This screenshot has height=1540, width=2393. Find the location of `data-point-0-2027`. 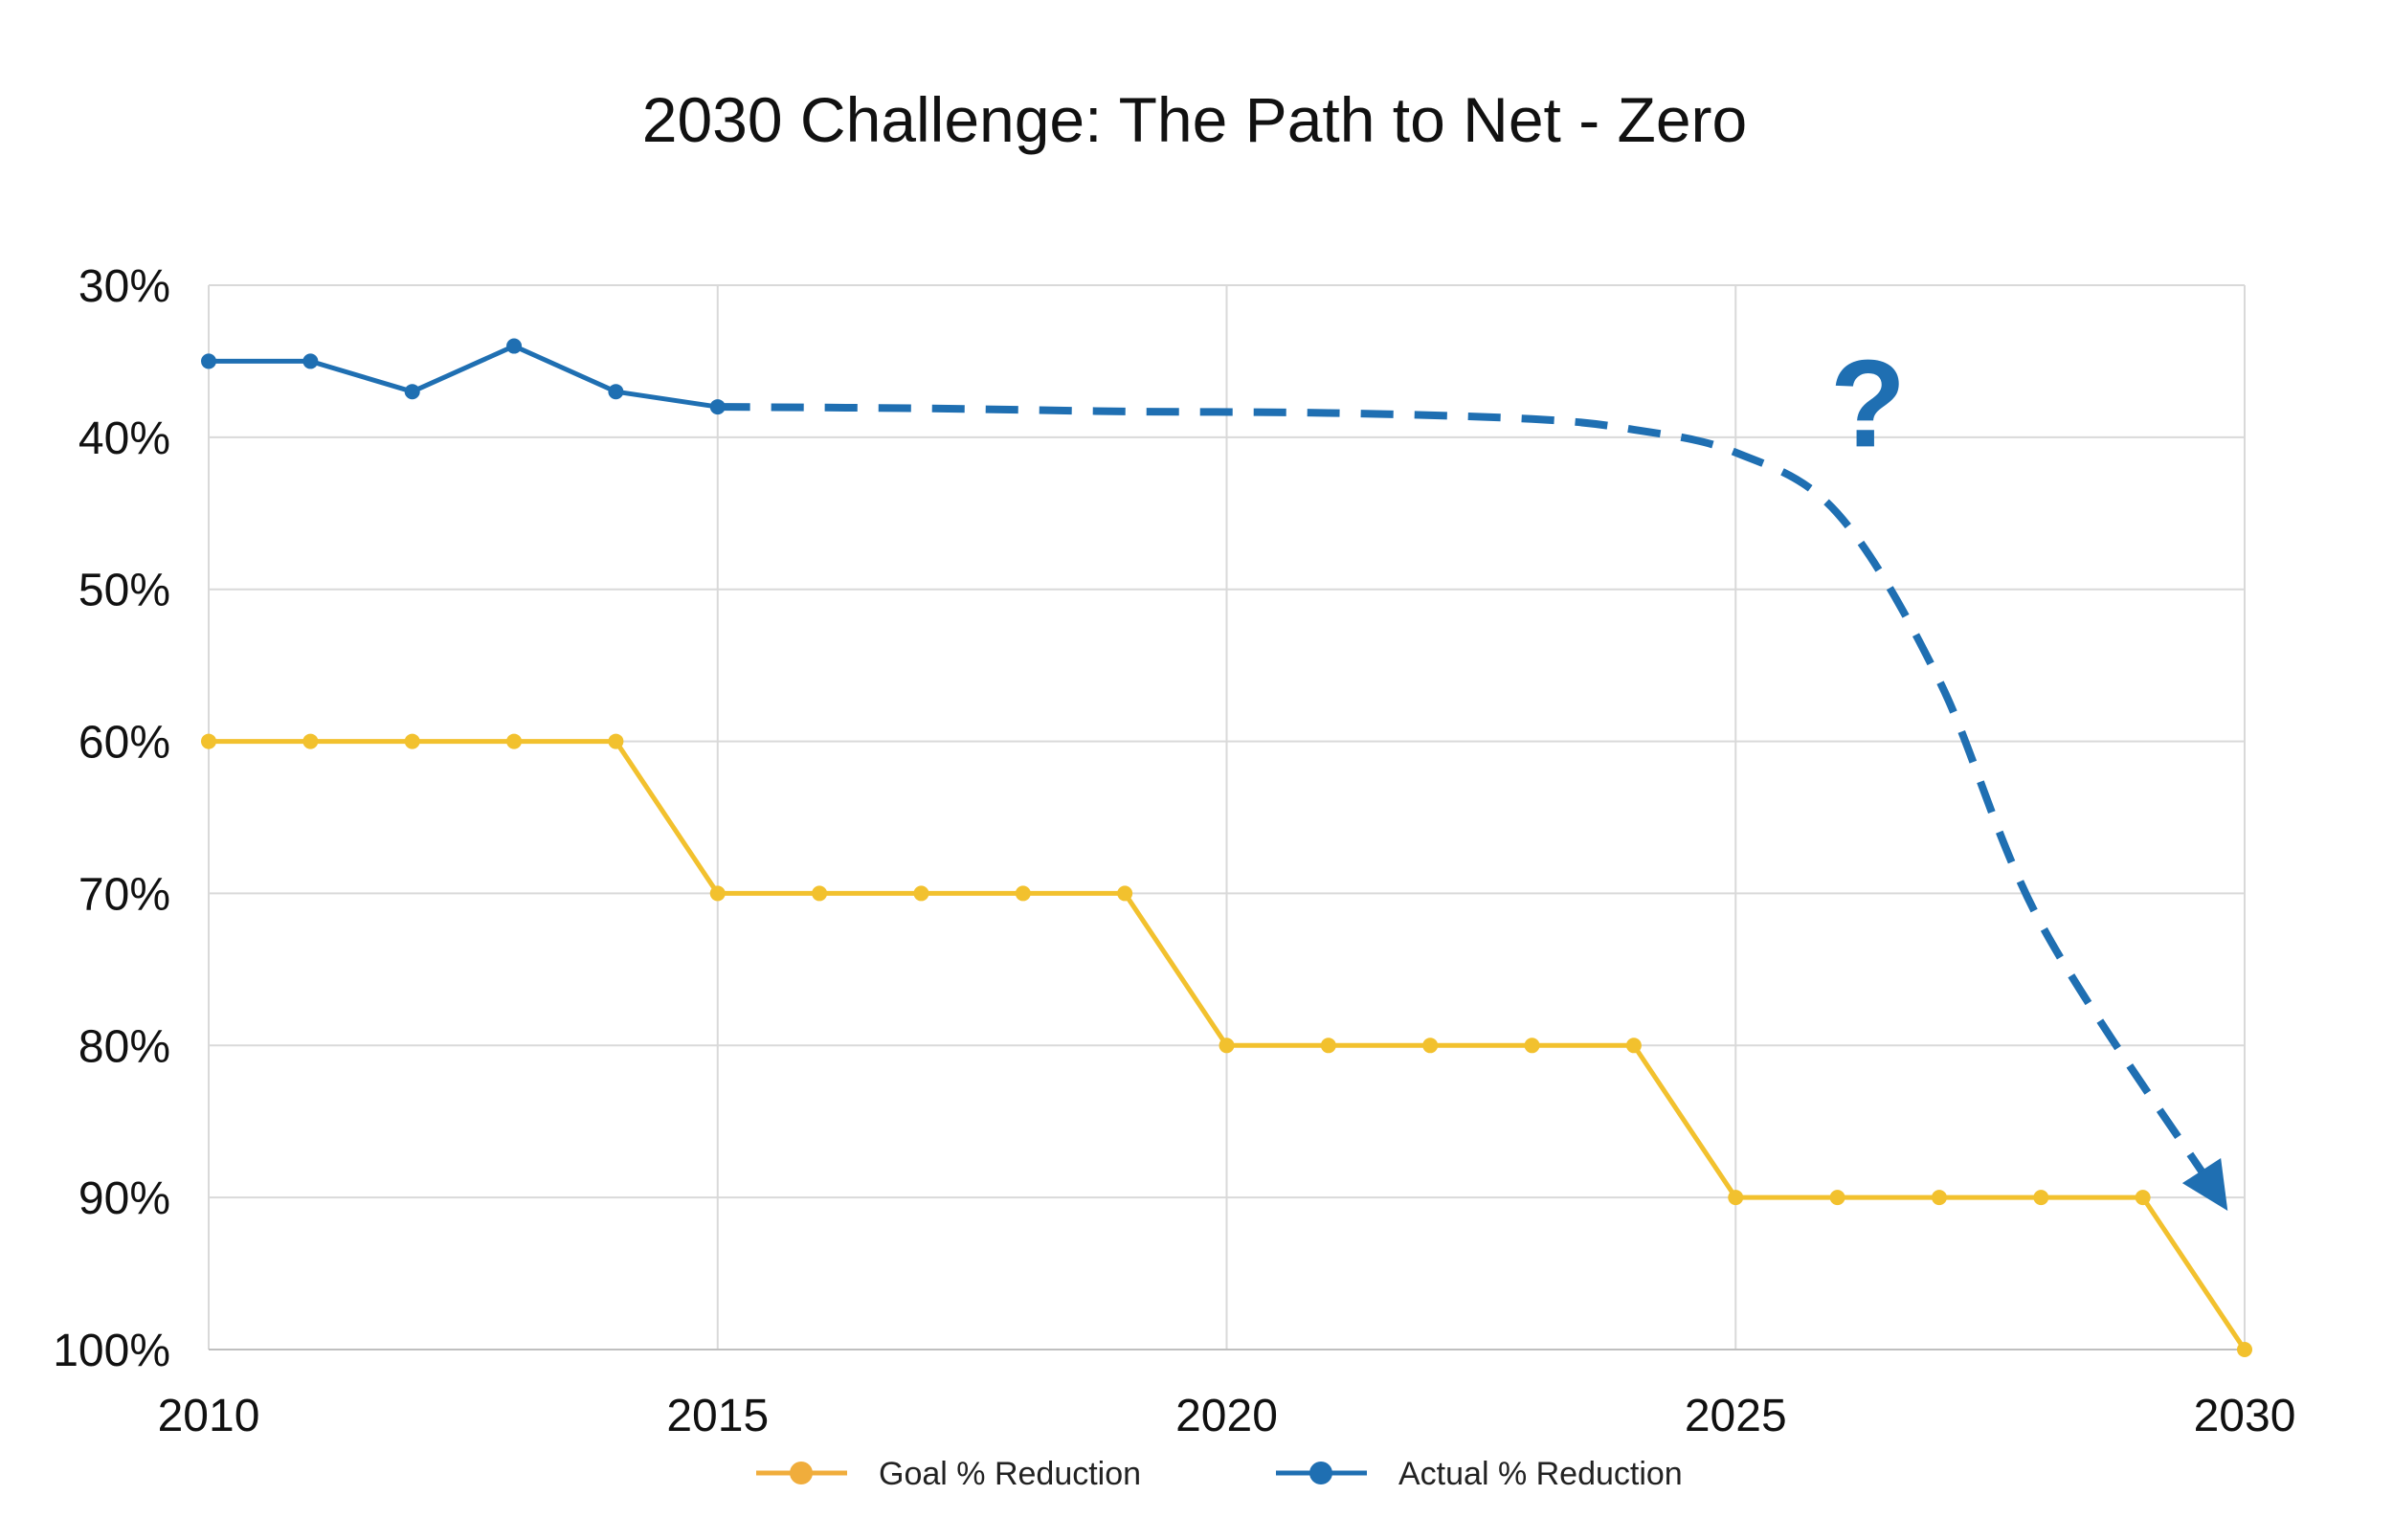

data-point-0-2027 is located at coordinates (1939, 1198).